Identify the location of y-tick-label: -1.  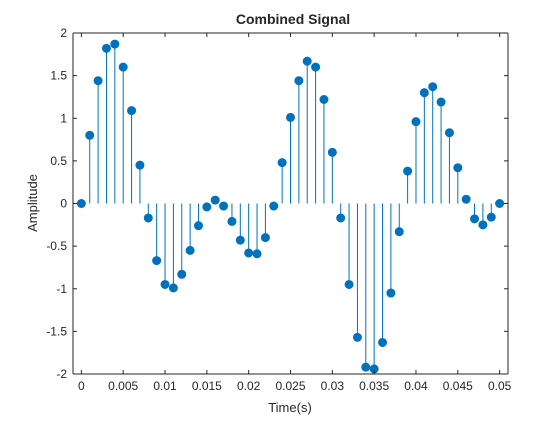
(61, 289).